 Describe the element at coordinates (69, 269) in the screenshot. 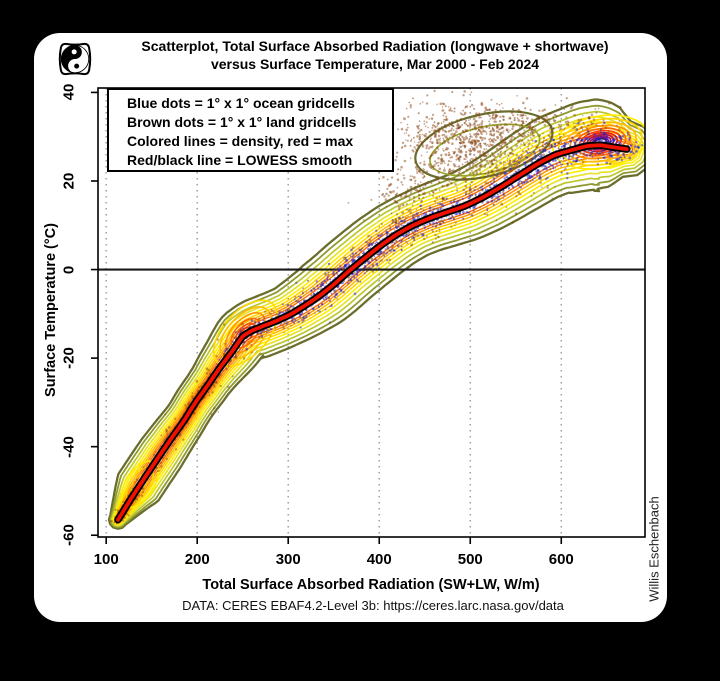

I see `y-tick-label: 0` at that location.